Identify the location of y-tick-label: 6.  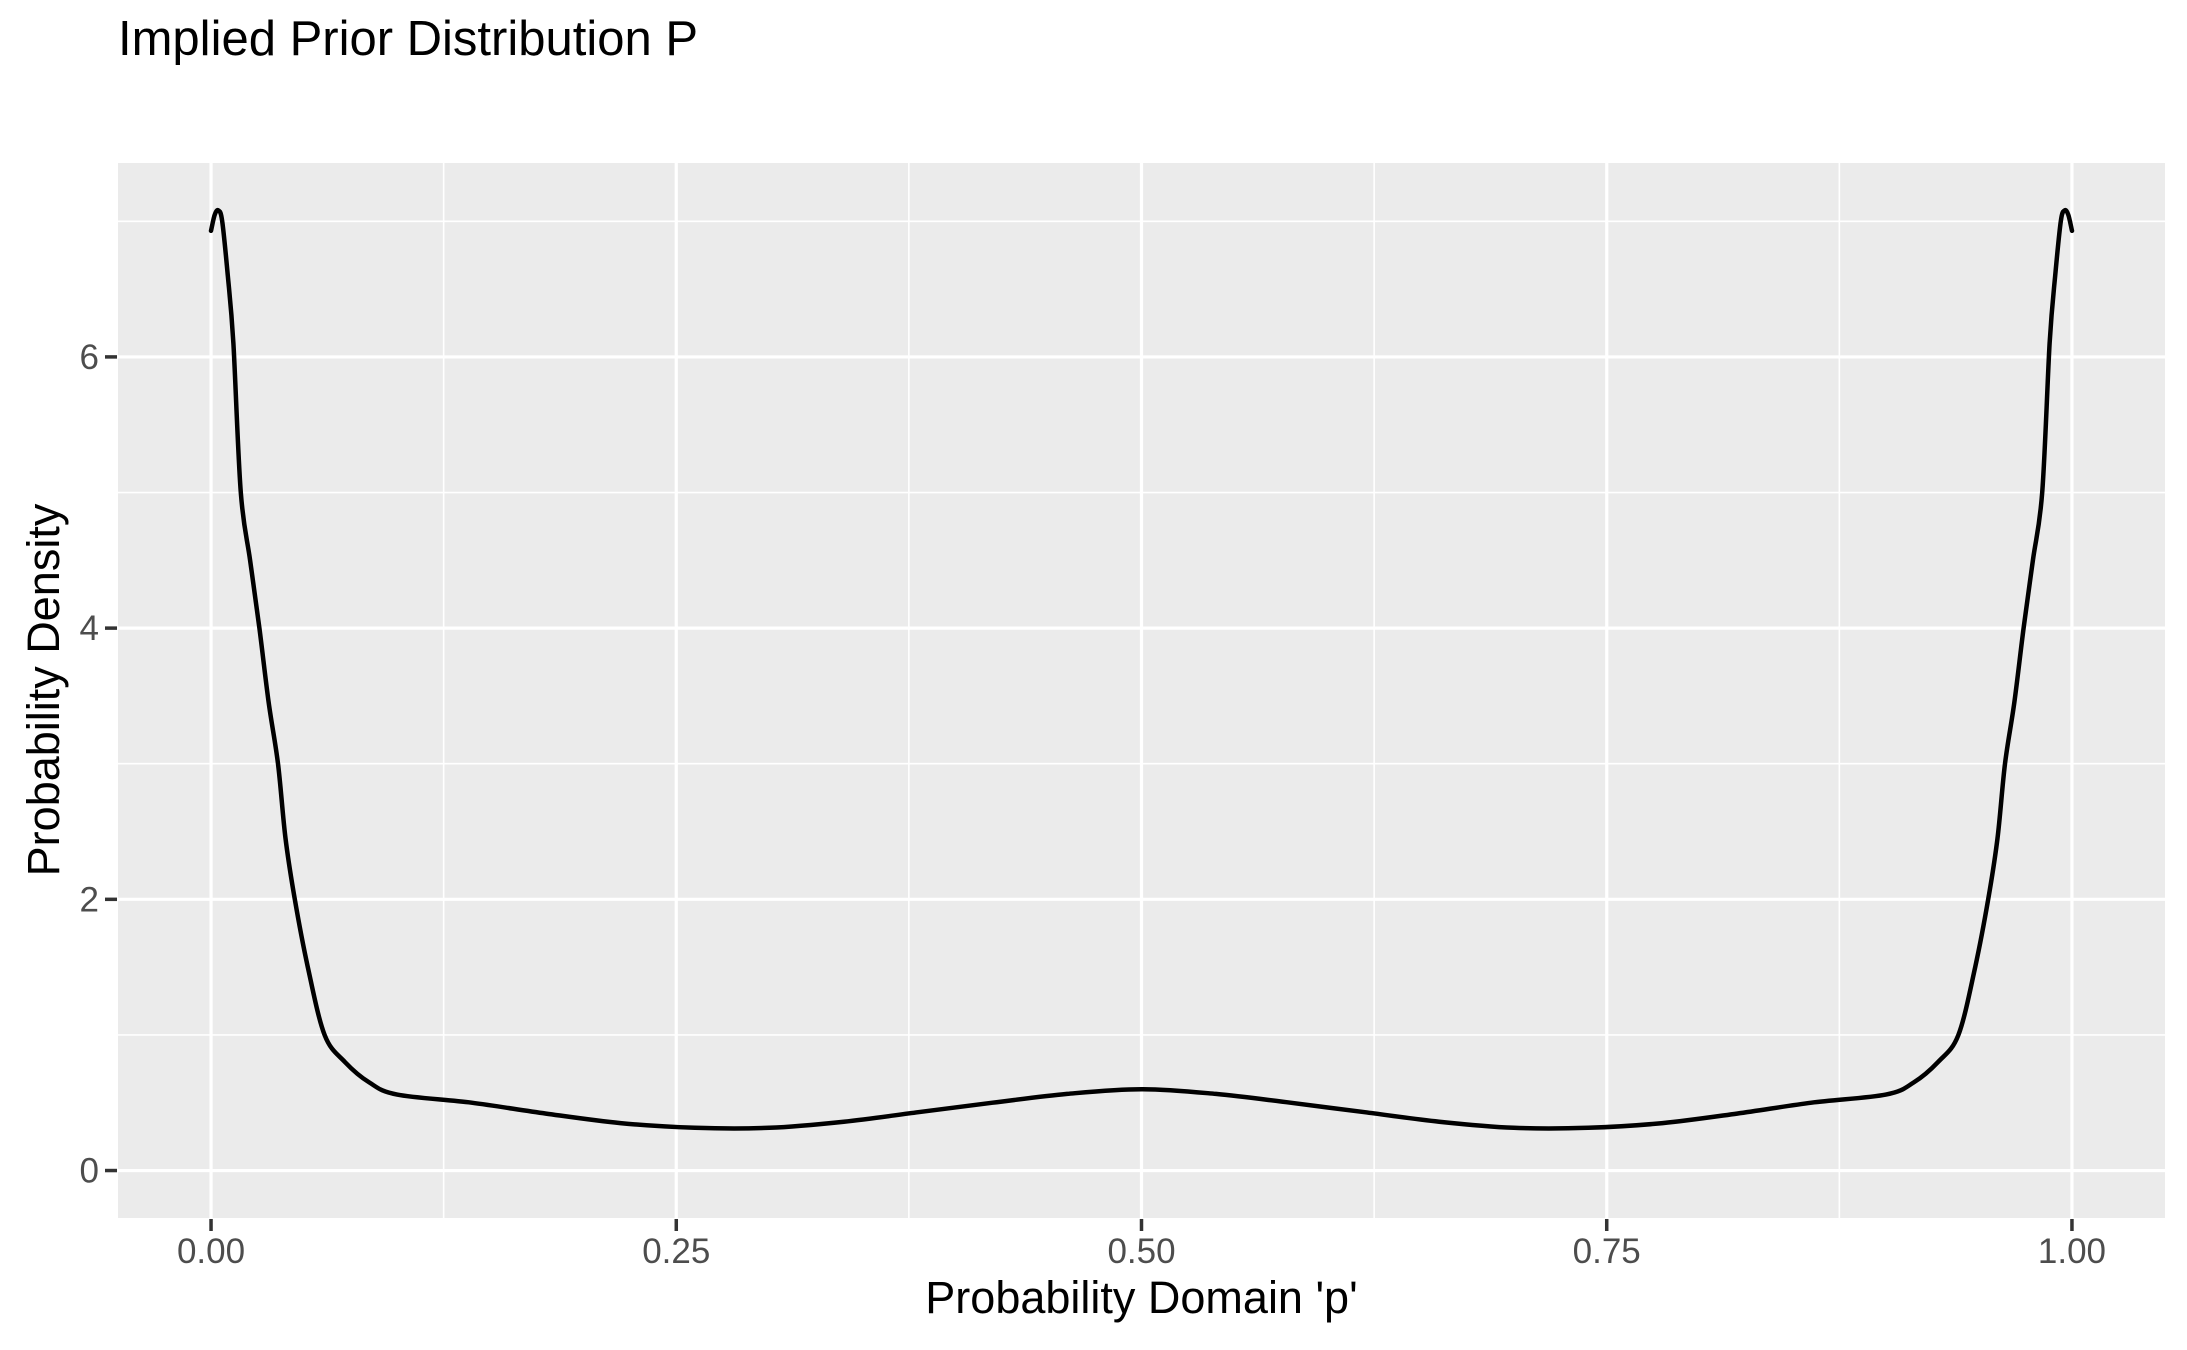
(89, 357).